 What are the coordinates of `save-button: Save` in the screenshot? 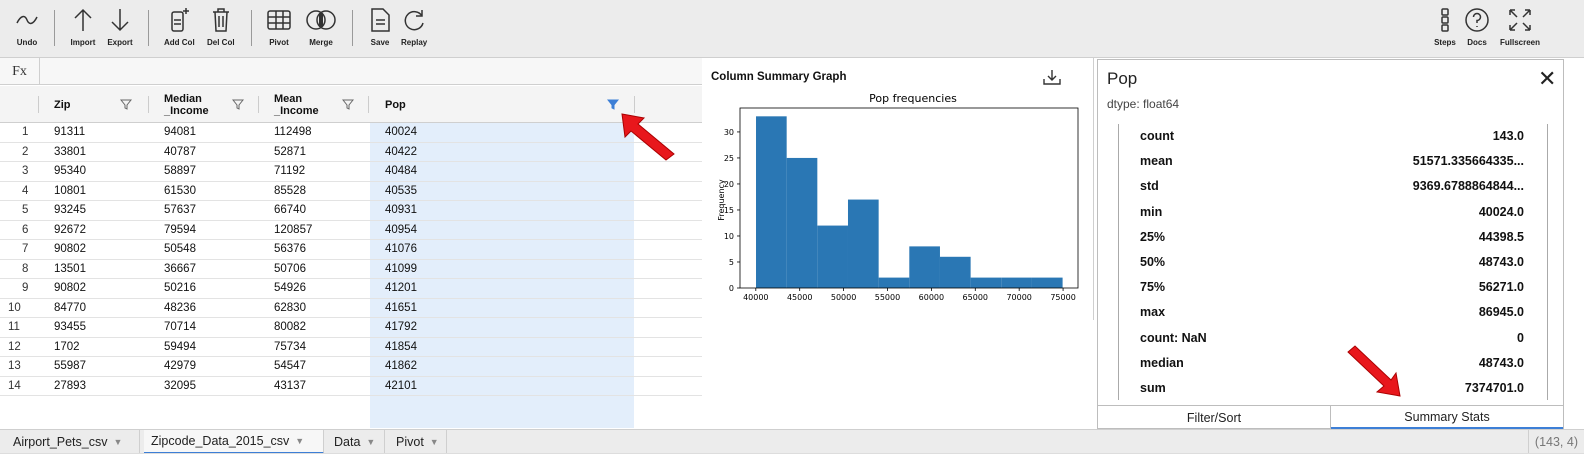 It's located at (380, 26).